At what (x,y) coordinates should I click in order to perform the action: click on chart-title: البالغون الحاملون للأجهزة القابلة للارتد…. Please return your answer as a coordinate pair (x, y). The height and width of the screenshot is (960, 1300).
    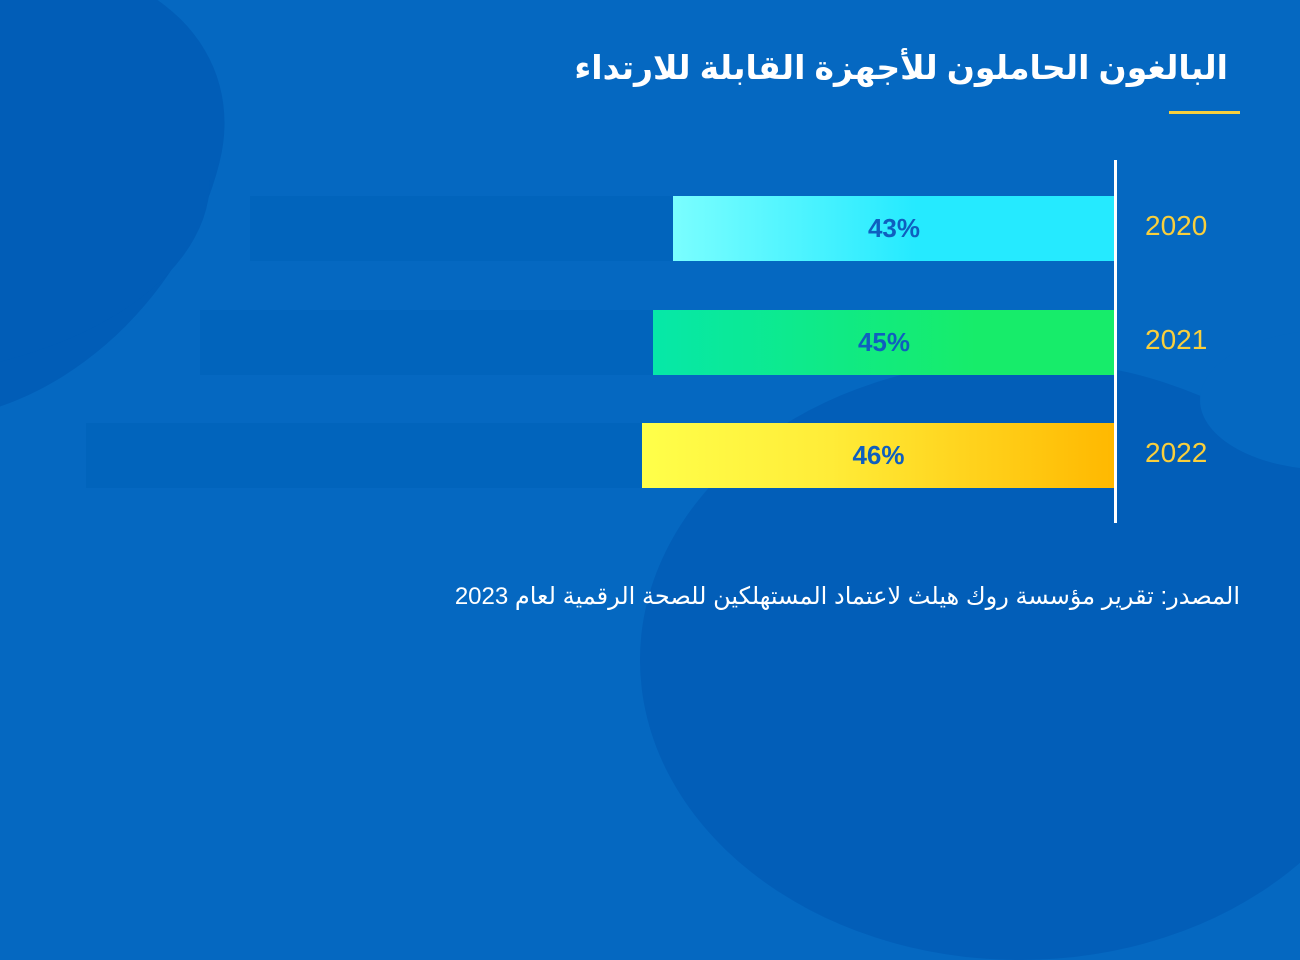
    Looking at the image, I should click on (901, 67).